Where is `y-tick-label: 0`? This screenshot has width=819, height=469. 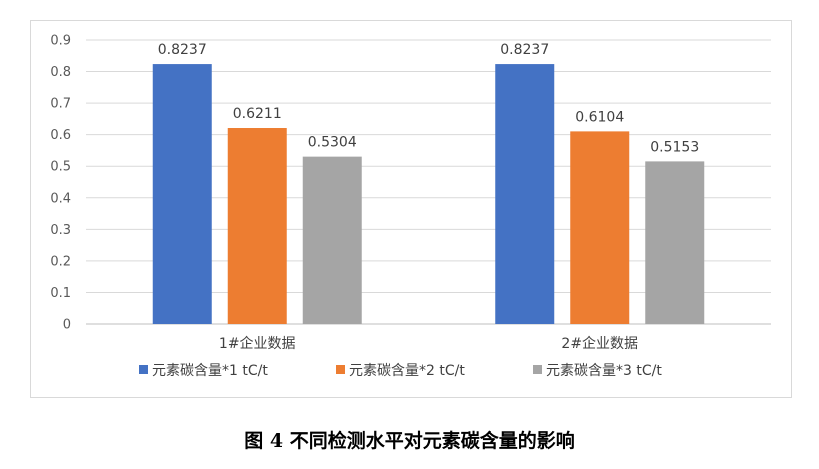
y-tick-label: 0 is located at coordinates (67, 325).